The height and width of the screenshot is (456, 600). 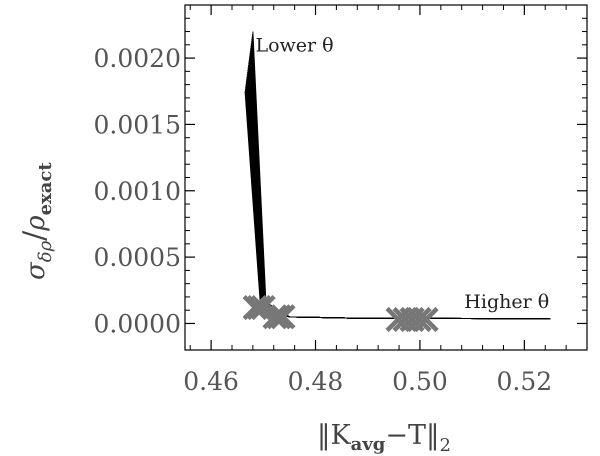 What do you see at coordinates (412, 435) in the screenshot?
I see `x-label-mid: −T‖` at bounding box center [412, 435].